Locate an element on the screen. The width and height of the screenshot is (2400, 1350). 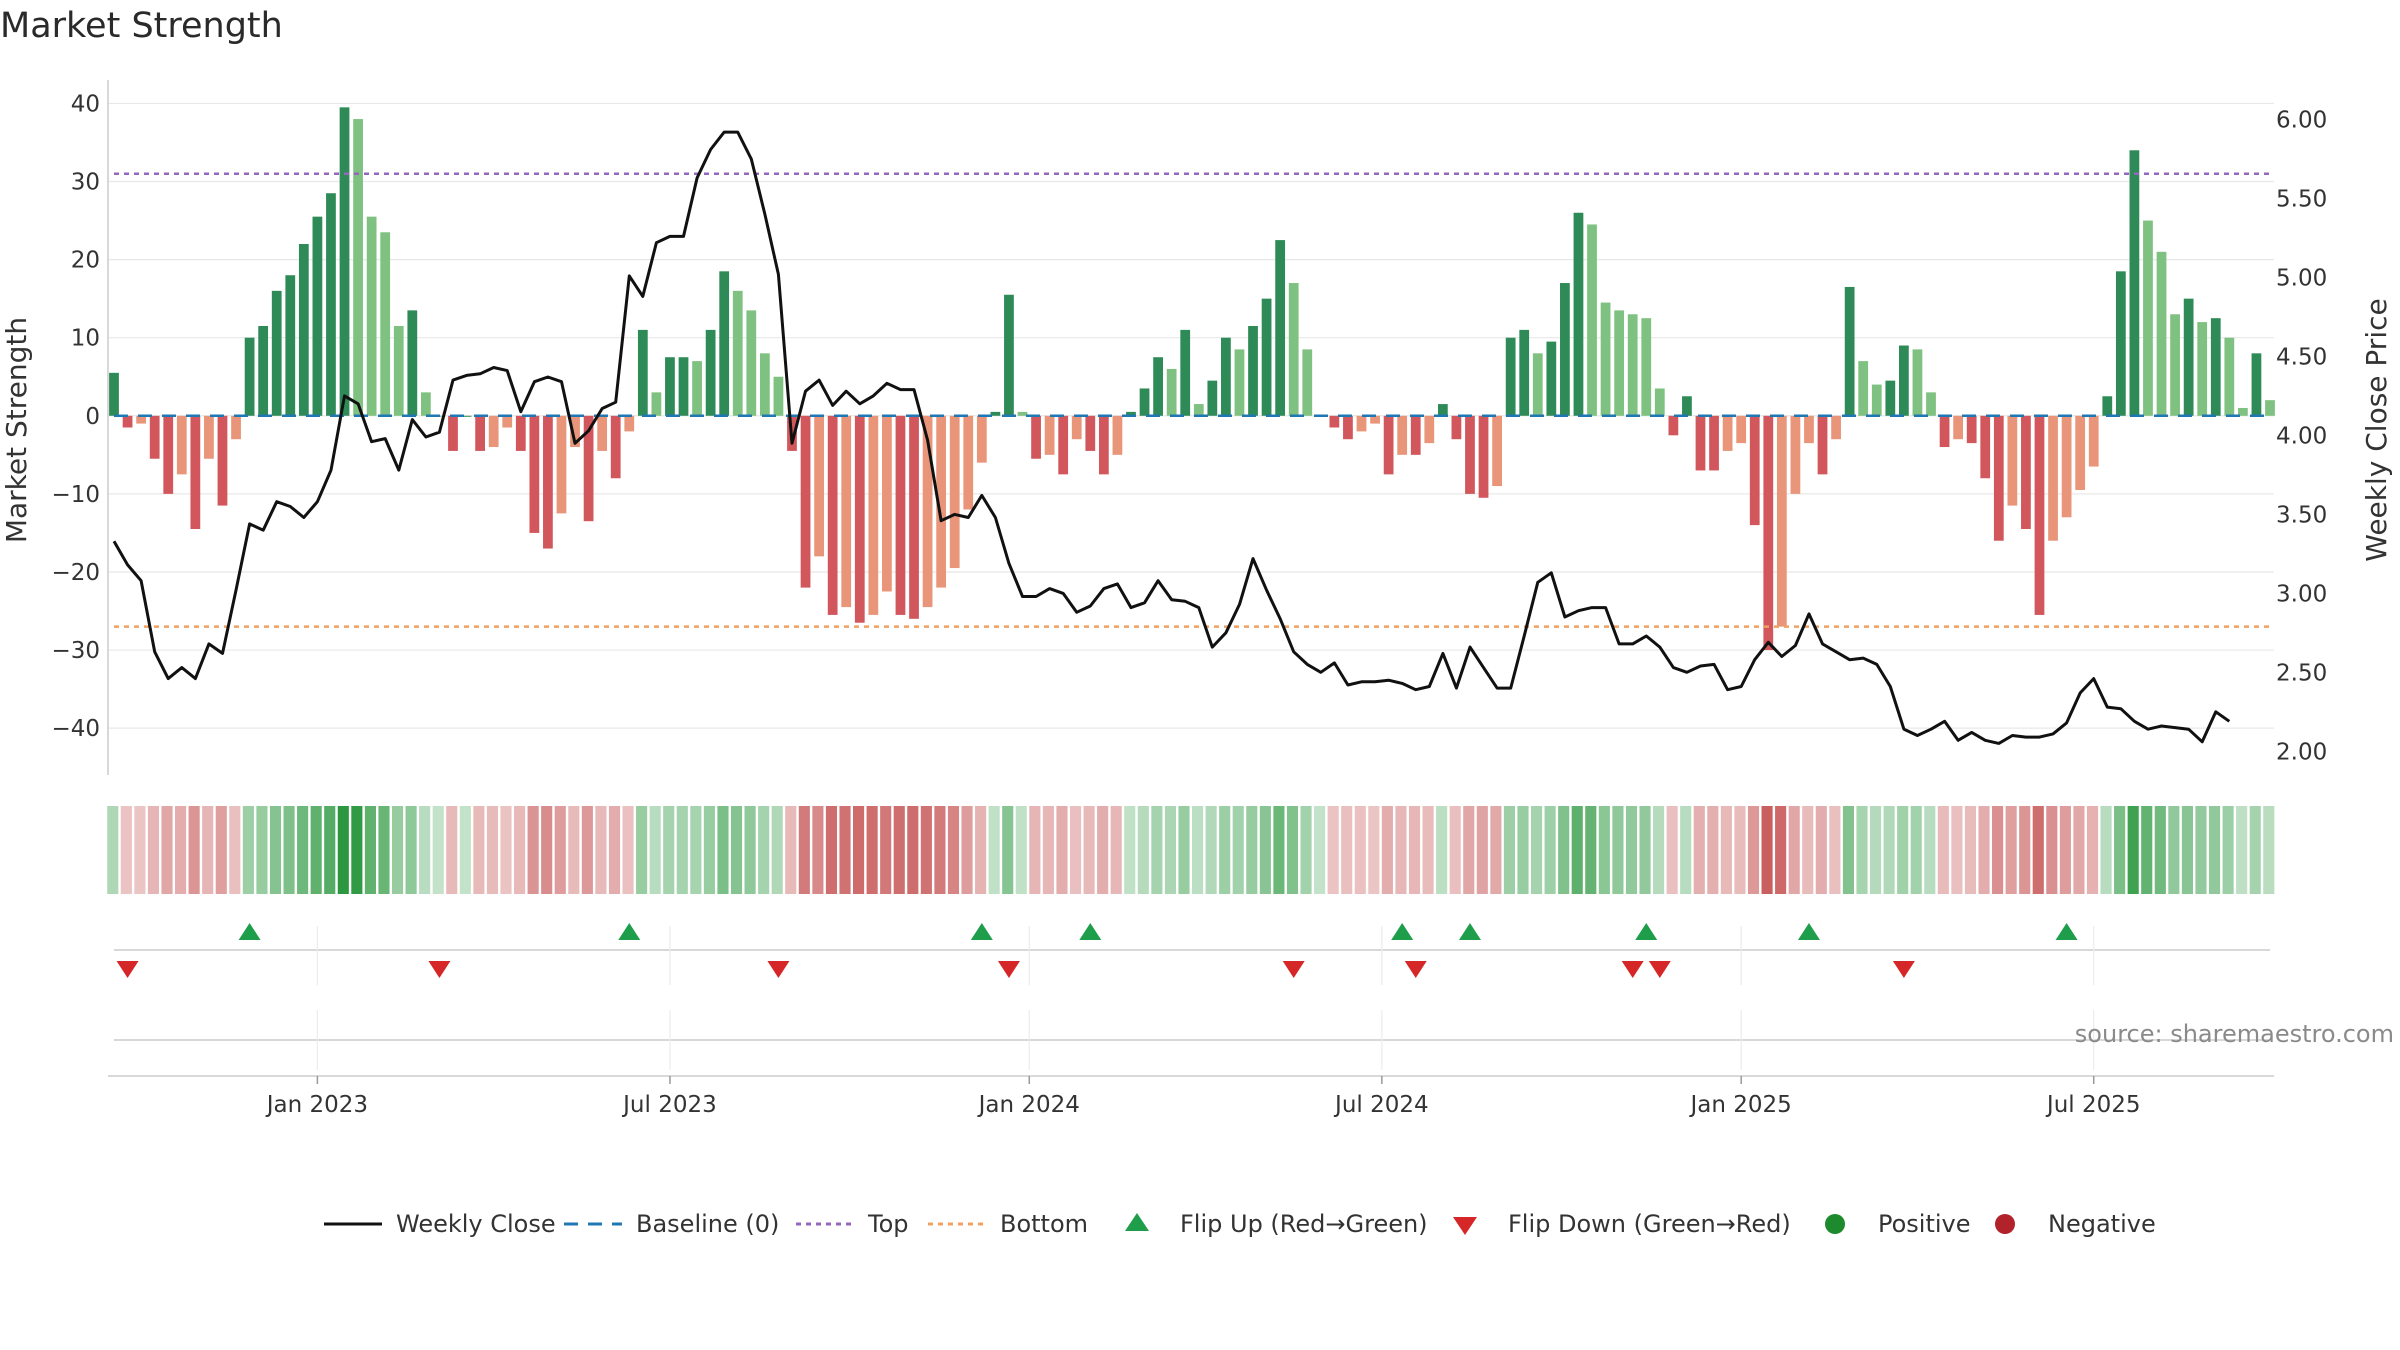
y2-tick-label: 4.50 is located at coordinates (2301, 357).